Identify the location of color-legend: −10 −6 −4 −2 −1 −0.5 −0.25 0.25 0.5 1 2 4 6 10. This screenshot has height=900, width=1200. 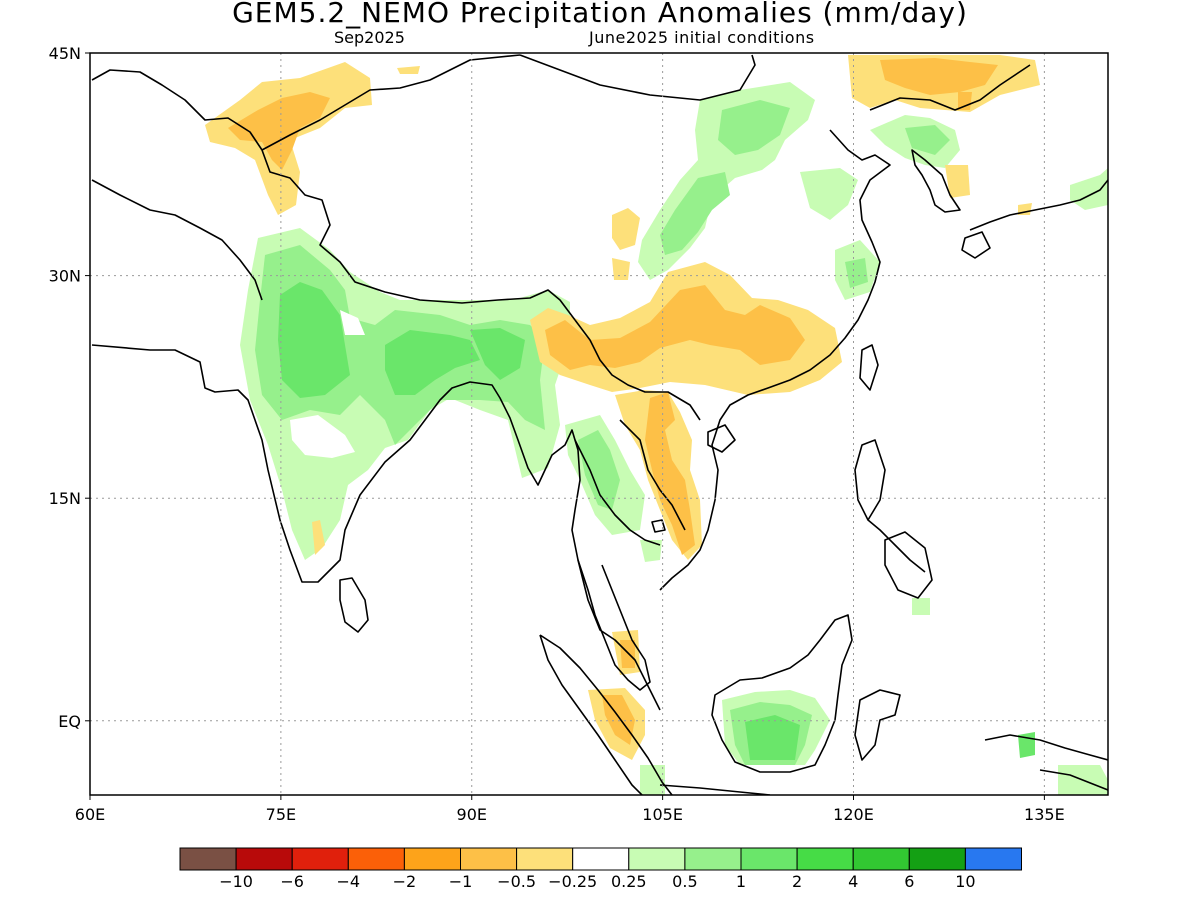
(601, 869).